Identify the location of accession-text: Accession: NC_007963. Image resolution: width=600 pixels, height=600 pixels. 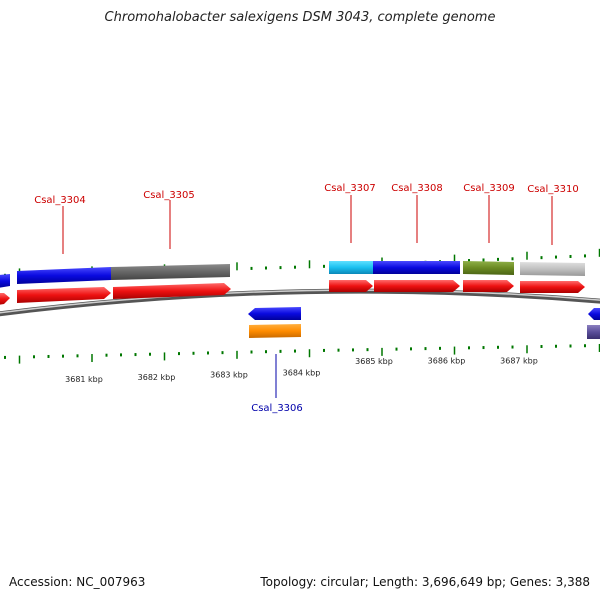
(77, 582).